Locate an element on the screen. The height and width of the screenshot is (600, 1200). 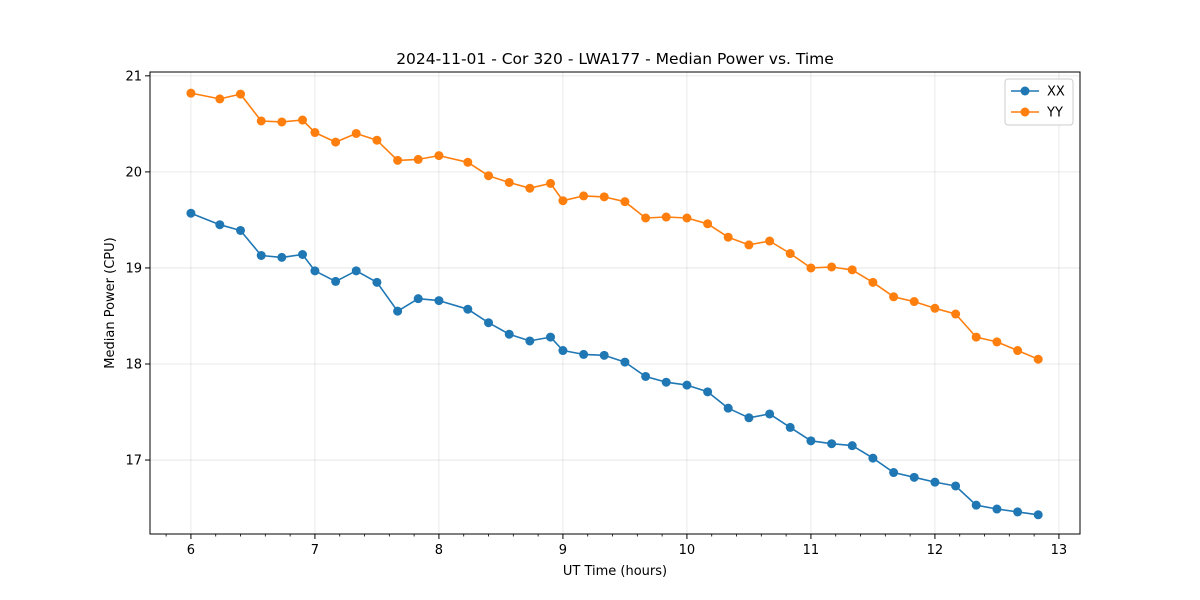
x-tick-label: 10 is located at coordinates (687, 550).